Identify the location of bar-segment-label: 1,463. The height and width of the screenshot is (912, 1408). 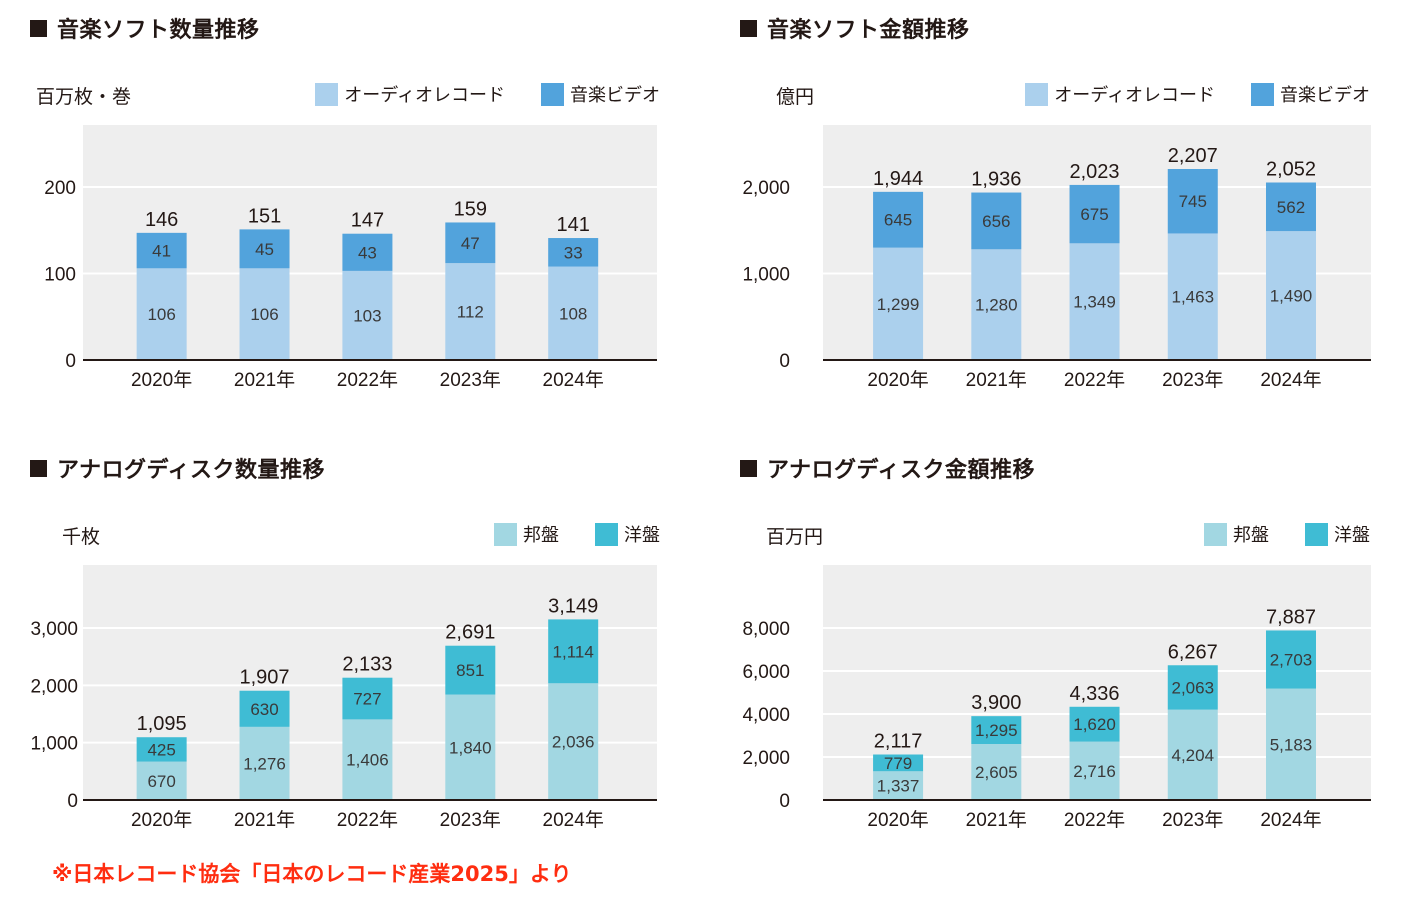
(1192, 297).